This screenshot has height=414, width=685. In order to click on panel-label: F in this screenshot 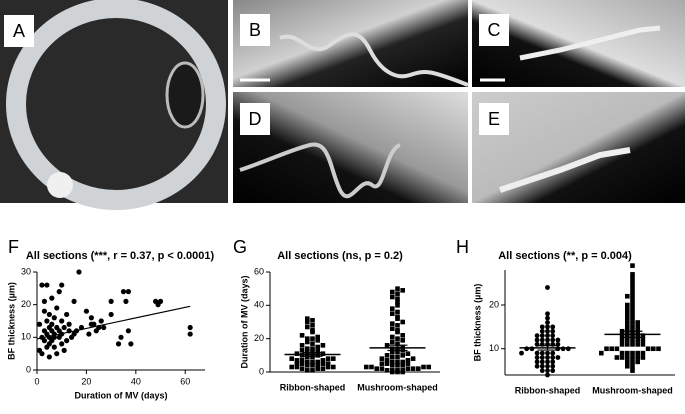, I will do `click(13, 247)`.